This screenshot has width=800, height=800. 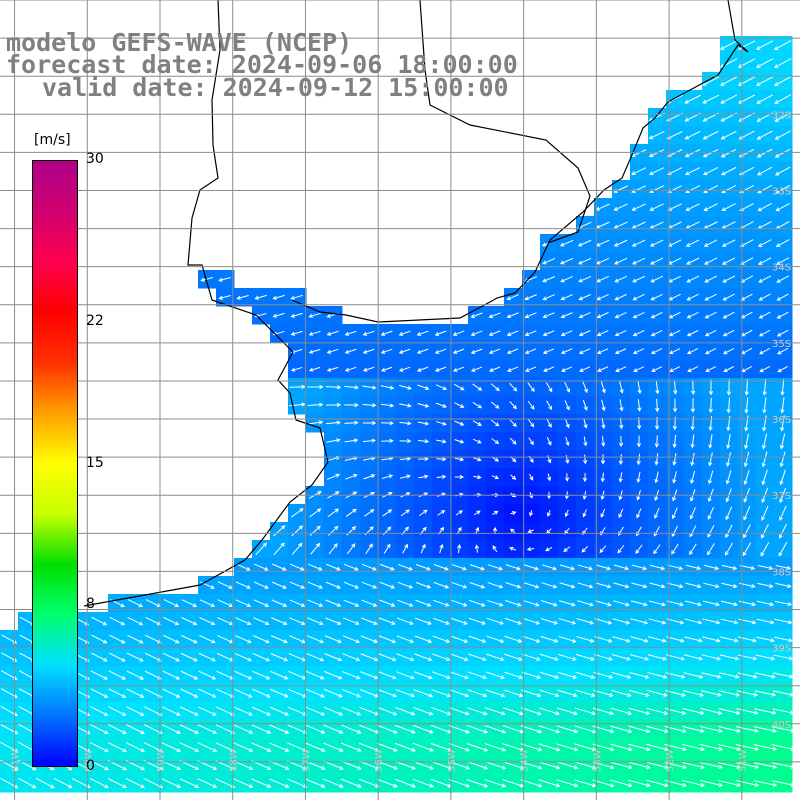 What do you see at coordinates (179, 42) in the screenshot?
I see `model-title: modelo GEFS-WAVE (NCEP)` at bounding box center [179, 42].